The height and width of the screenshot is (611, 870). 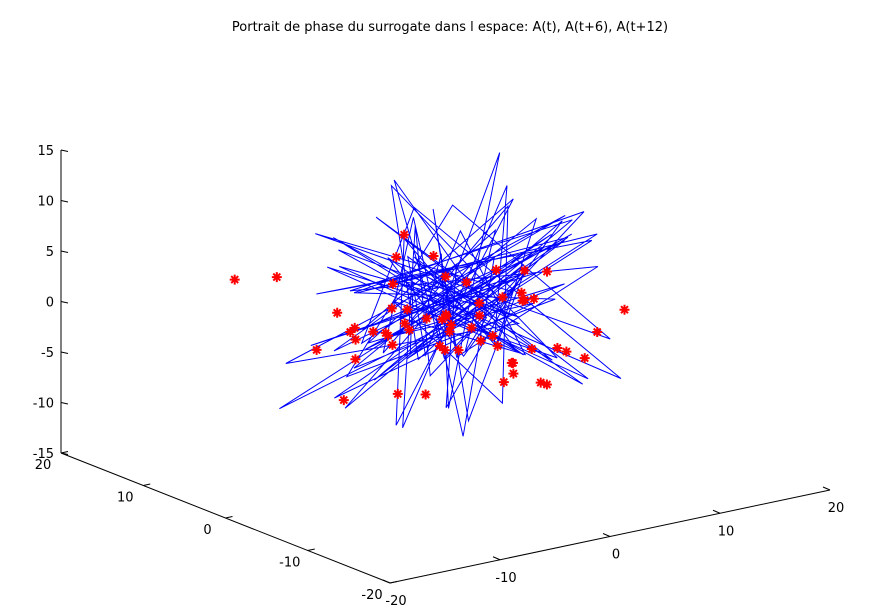 I want to click on z-tick-label: 5, so click(x=50, y=252).